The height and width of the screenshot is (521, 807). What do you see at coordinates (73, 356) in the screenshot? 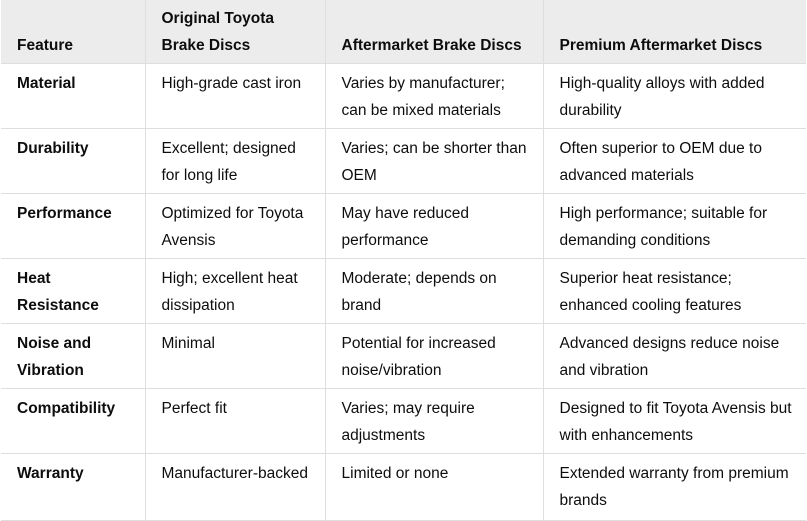
I see `feature-cell: Noise and Vibration` at bounding box center [73, 356].